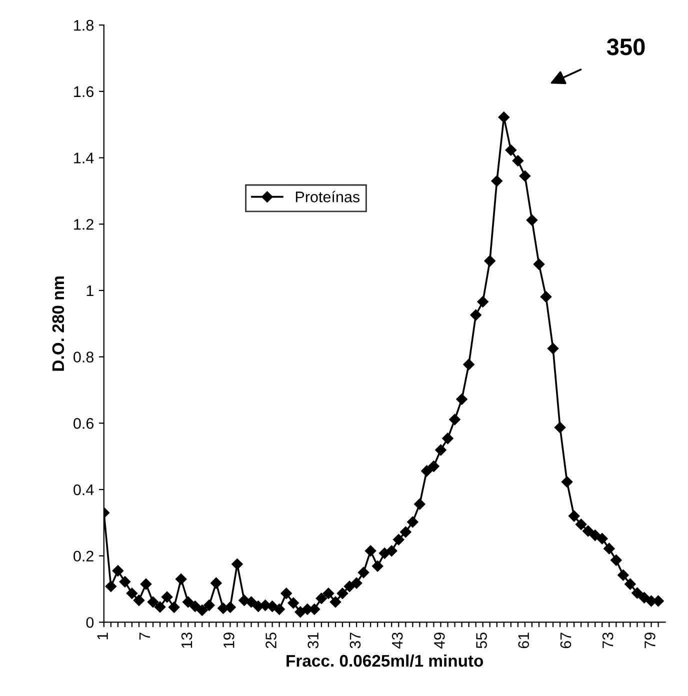  What do you see at coordinates (90, 290) in the screenshot?
I see `y-tick-label: 1` at bounding box center [90, 290].